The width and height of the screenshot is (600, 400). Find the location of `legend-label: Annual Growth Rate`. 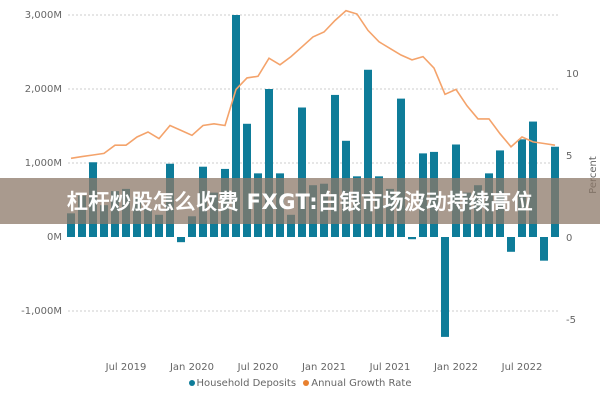

legend-label: Annual Growth Rate is located at coordinates (361, 383).